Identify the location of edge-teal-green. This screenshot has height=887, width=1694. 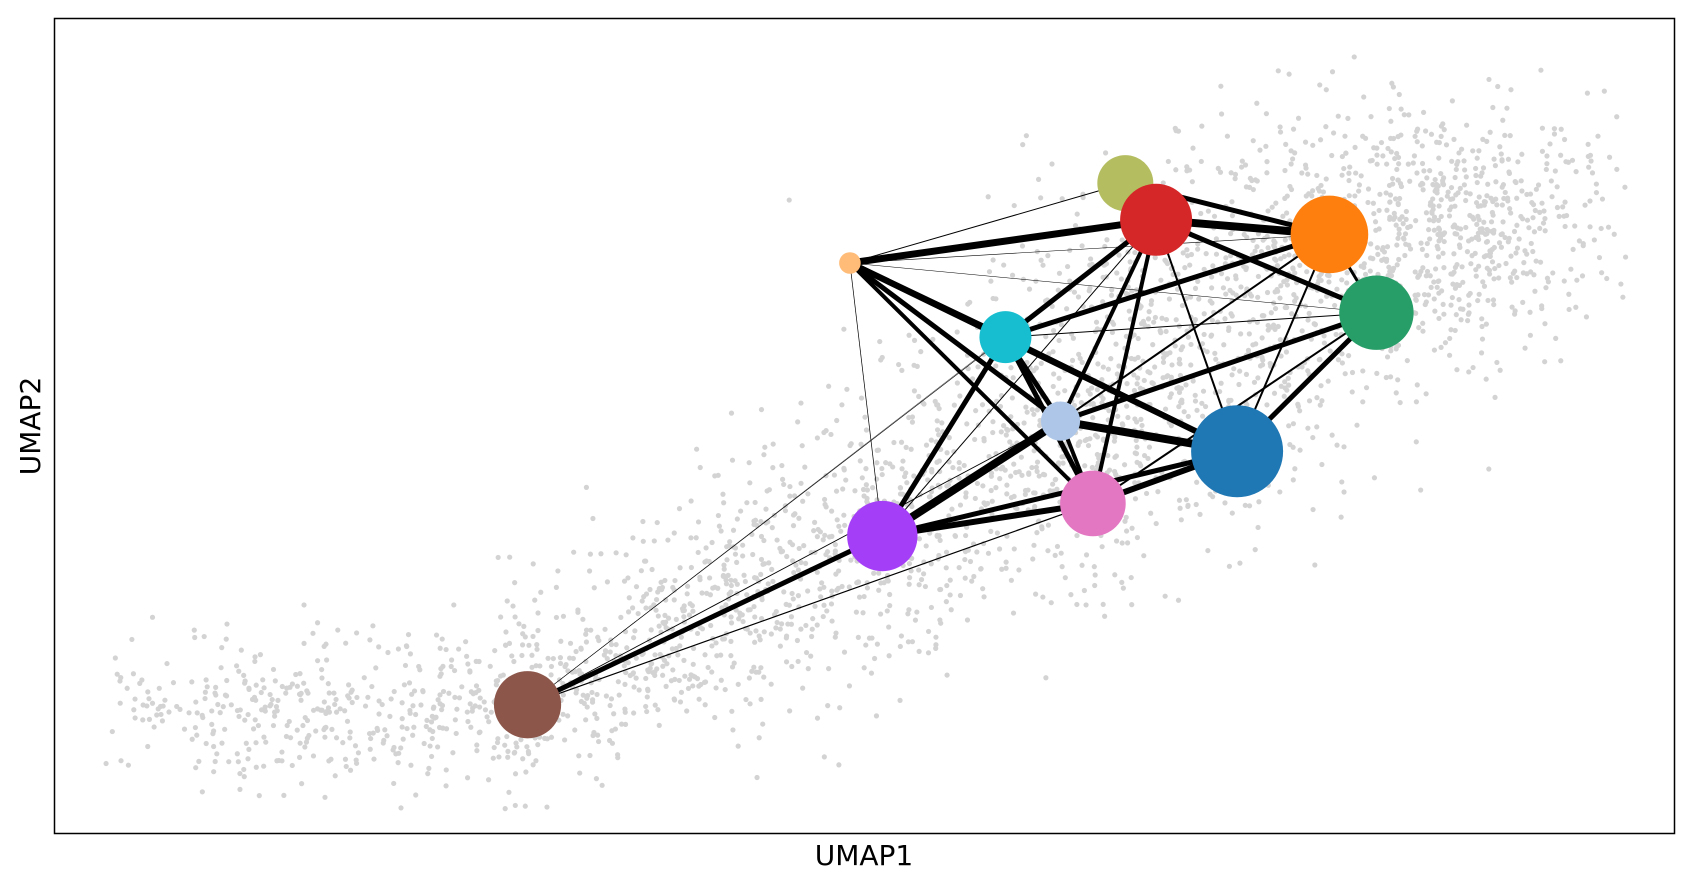
(1191, 325).